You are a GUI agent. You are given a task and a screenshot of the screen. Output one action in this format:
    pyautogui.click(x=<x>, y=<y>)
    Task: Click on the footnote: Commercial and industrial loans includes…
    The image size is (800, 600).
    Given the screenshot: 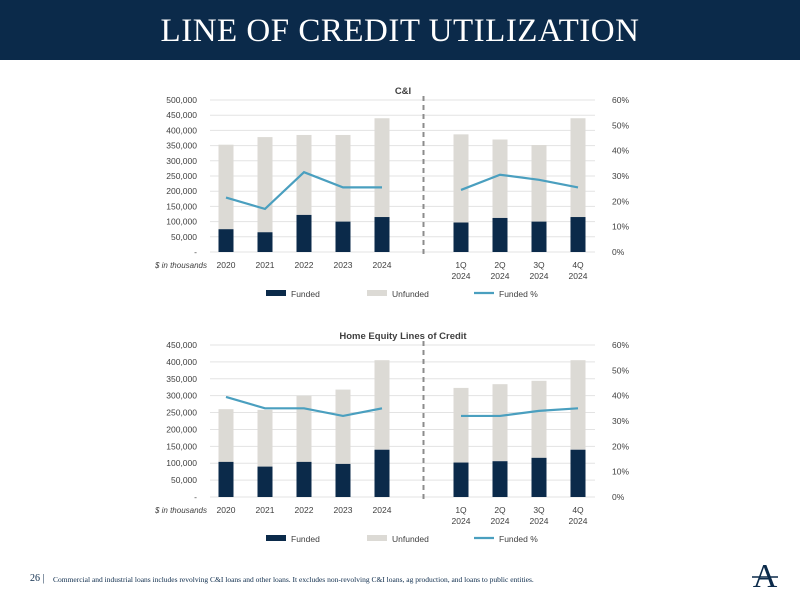 What is the action you would take?
    pyautogui.click(x=293, y=579)
    